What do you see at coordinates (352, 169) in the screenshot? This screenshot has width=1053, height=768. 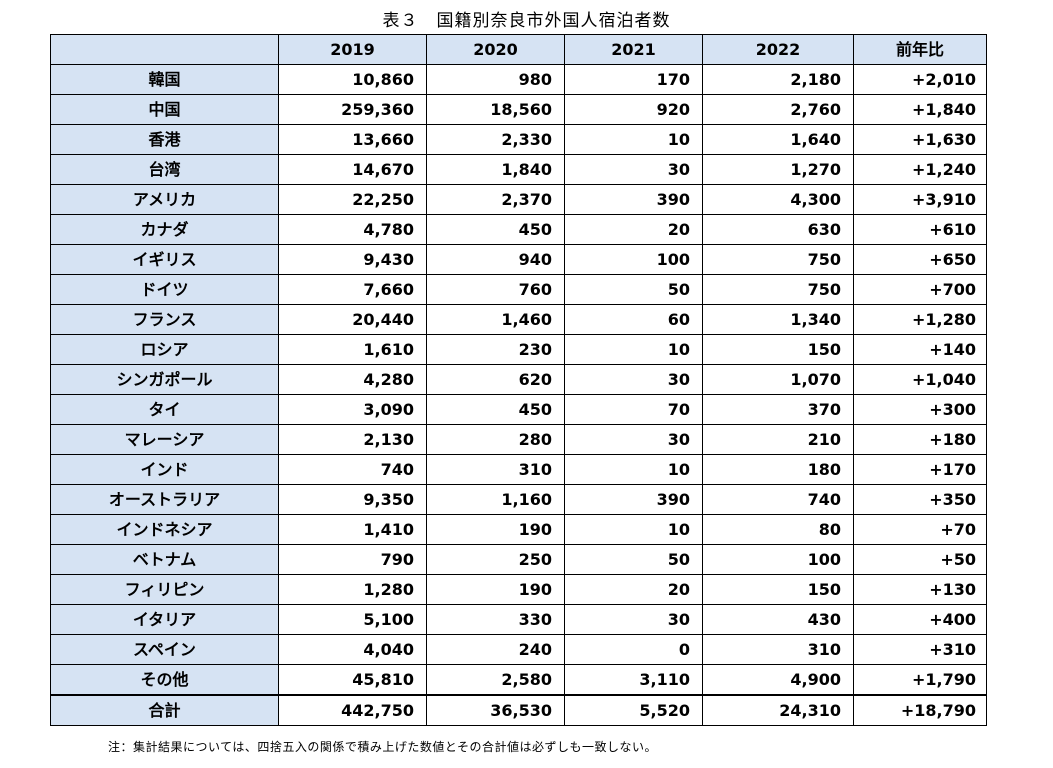 I see `cell-2019: 14,670` at bounding box center [352, 169].